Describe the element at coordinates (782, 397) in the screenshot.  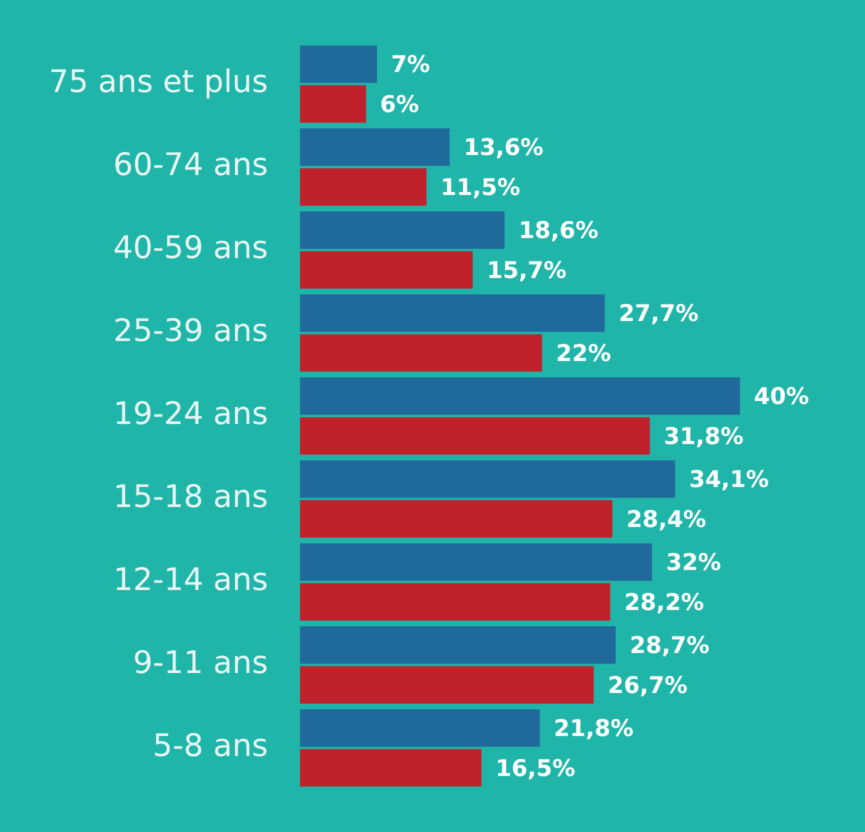
I see `data-label: 40%` at that location.